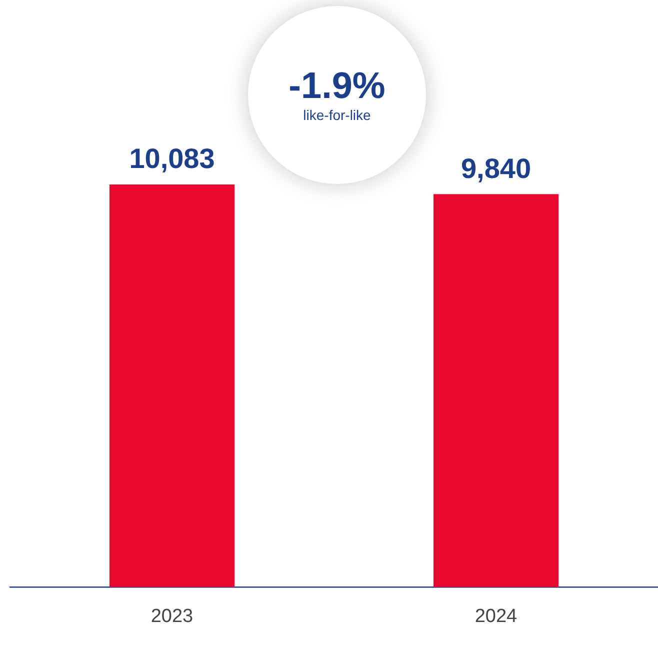 This screenshot has height=652, width=658. What do you see at coordinates (172, 158) in the screenshot?
I see `data-label: 10,083` at bounding box center [172, 158].